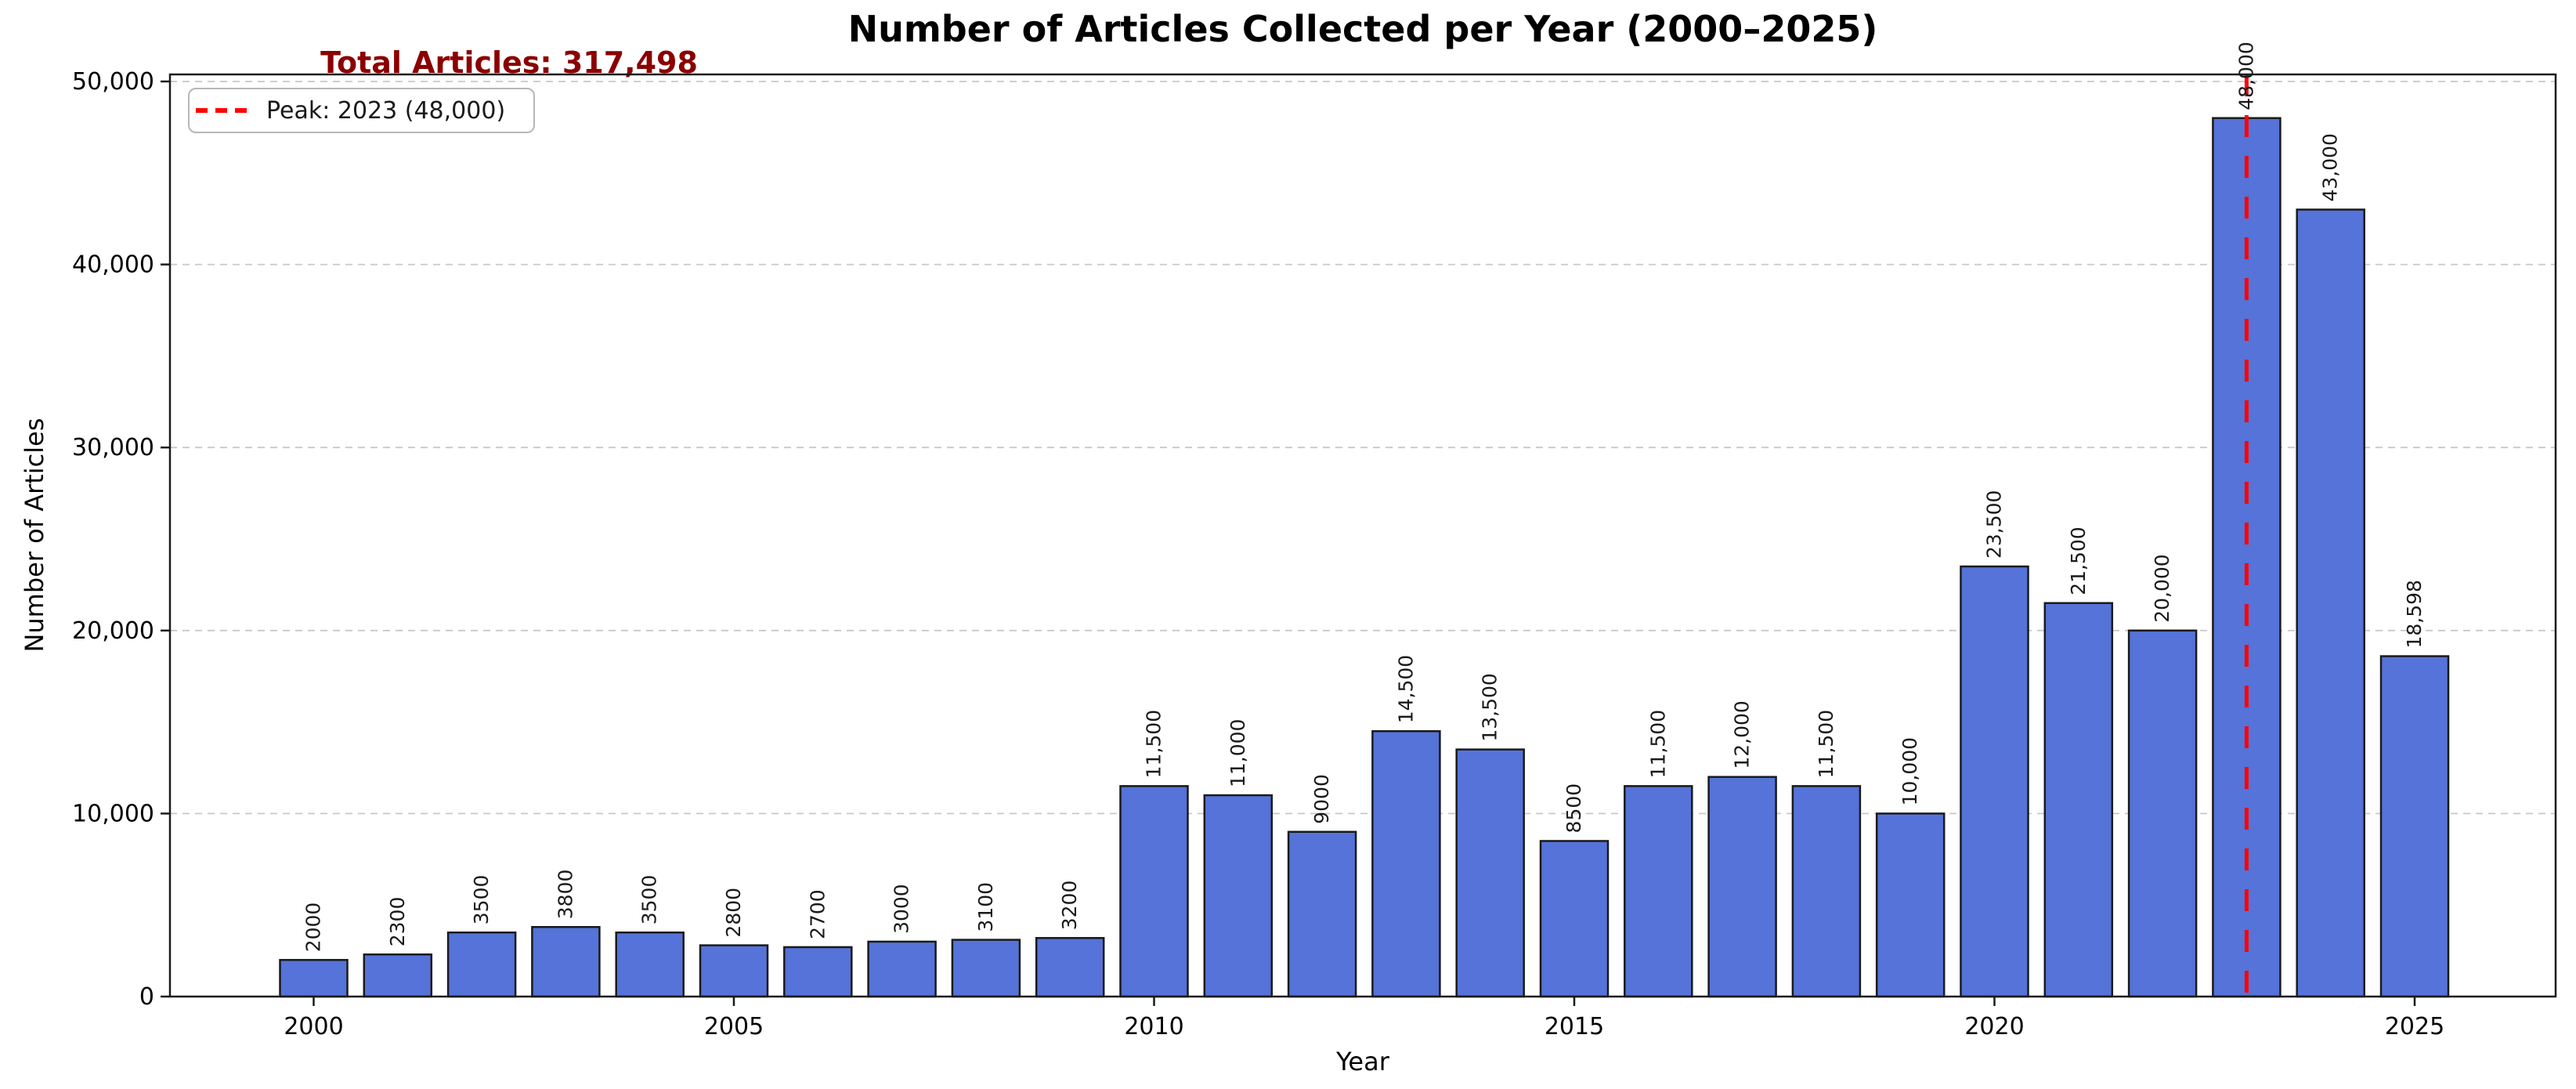  What do you see at coordinates (566, 961) in the screenshot?
I see `bar-2003` at bounding box center [566, 961].